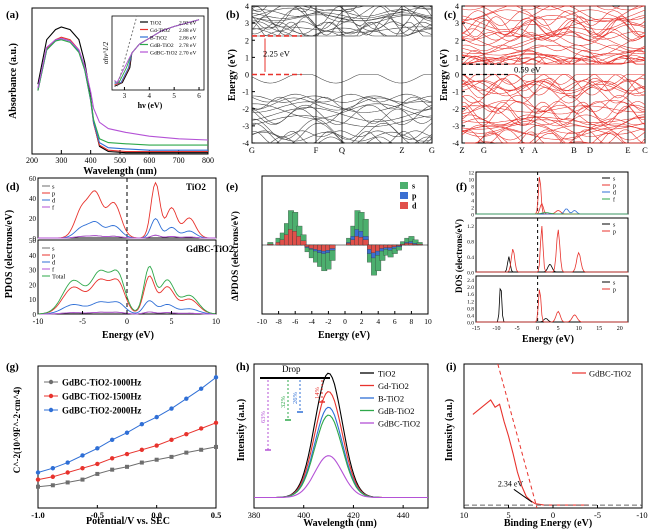  What do you see at coordinates (254, 515) in the screenshot?
I see `panel-h-xtick-label: 380` at bounding box center [254, 515].